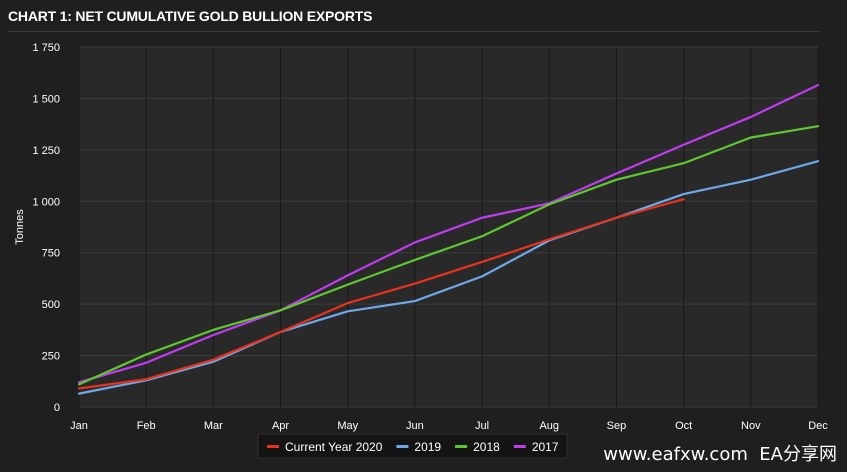  What do you see at coordinates (683, 426) in the screenshot?
I see `x-tick-label: Oct` at bounding box center [683, 426].